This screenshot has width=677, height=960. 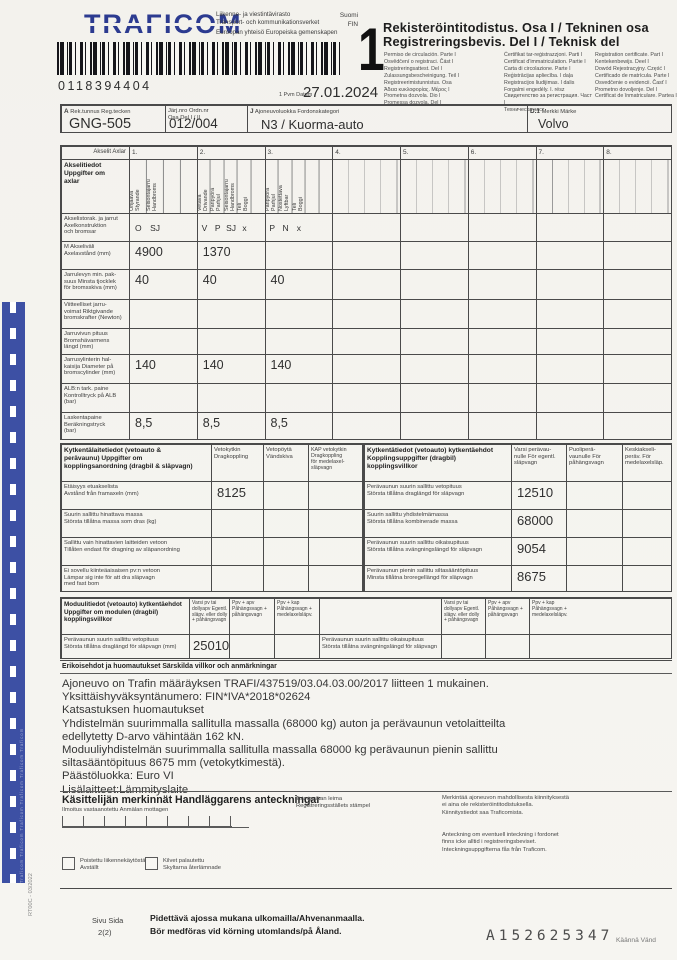 What do you see at coordinates (637, 152) in the screenshot?
I see `axle-number: 8.` at bounding box center [637, 152].